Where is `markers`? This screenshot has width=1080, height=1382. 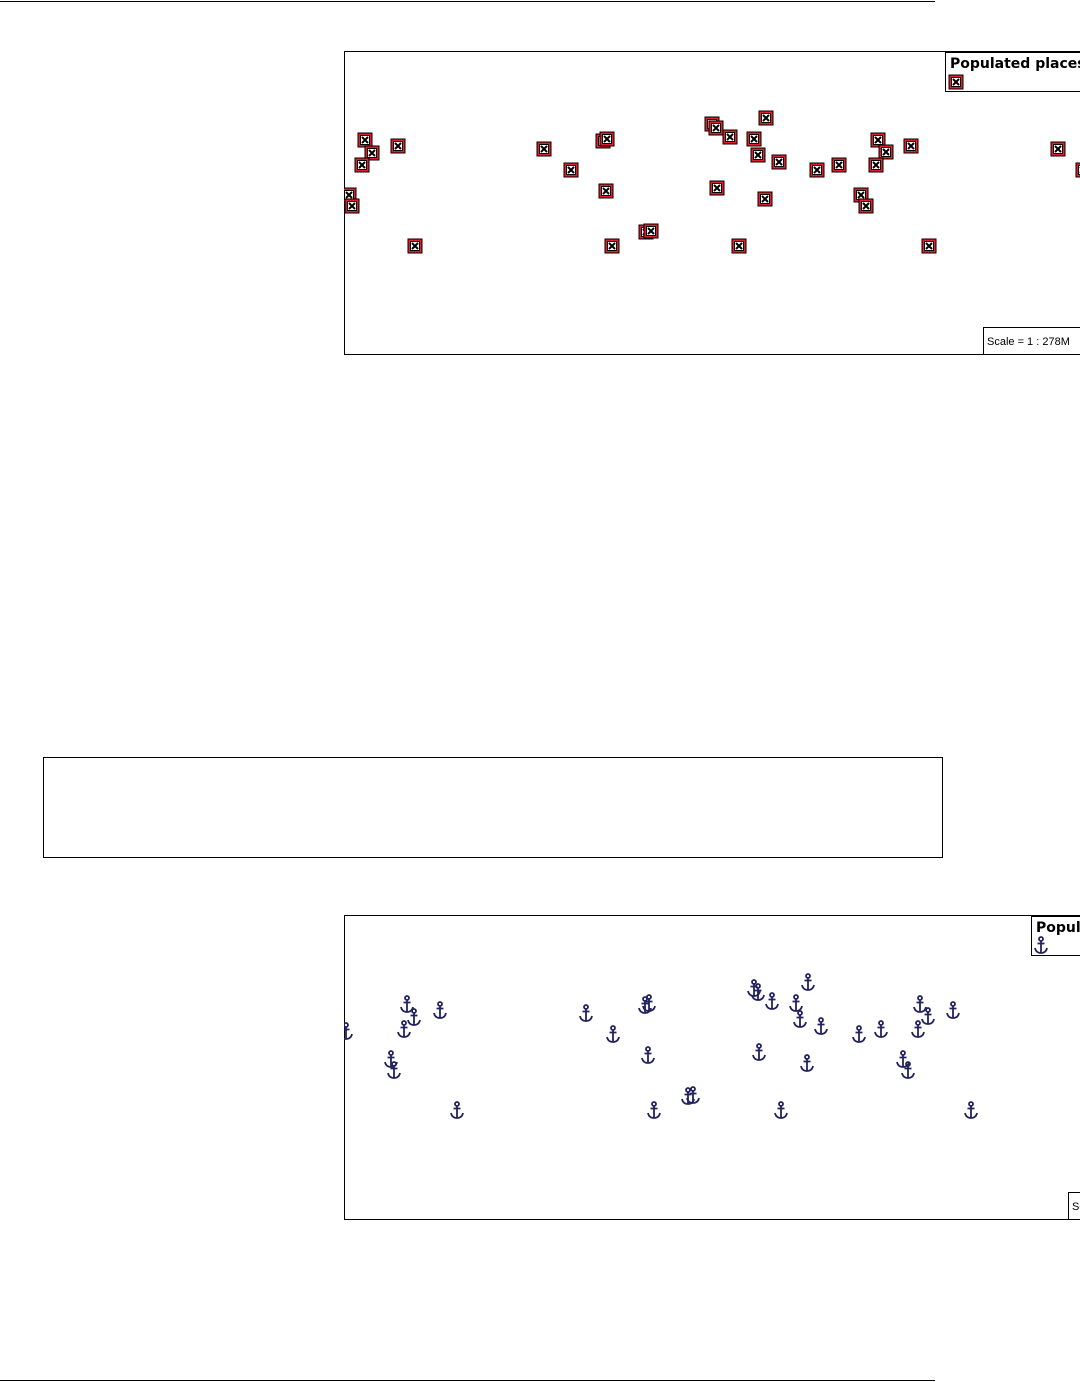 markers is located at coordinates (712, 182).